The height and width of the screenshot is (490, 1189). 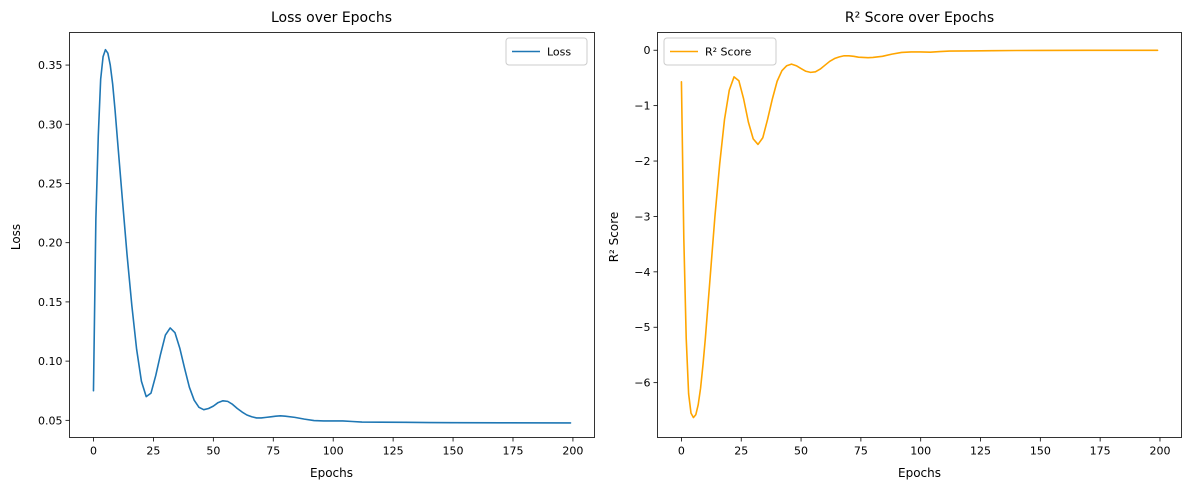 What do you see at coordinates (980, 451) in the screenshot?
I see `r2-xtick-label: 125` at bounding box center [980, 451].